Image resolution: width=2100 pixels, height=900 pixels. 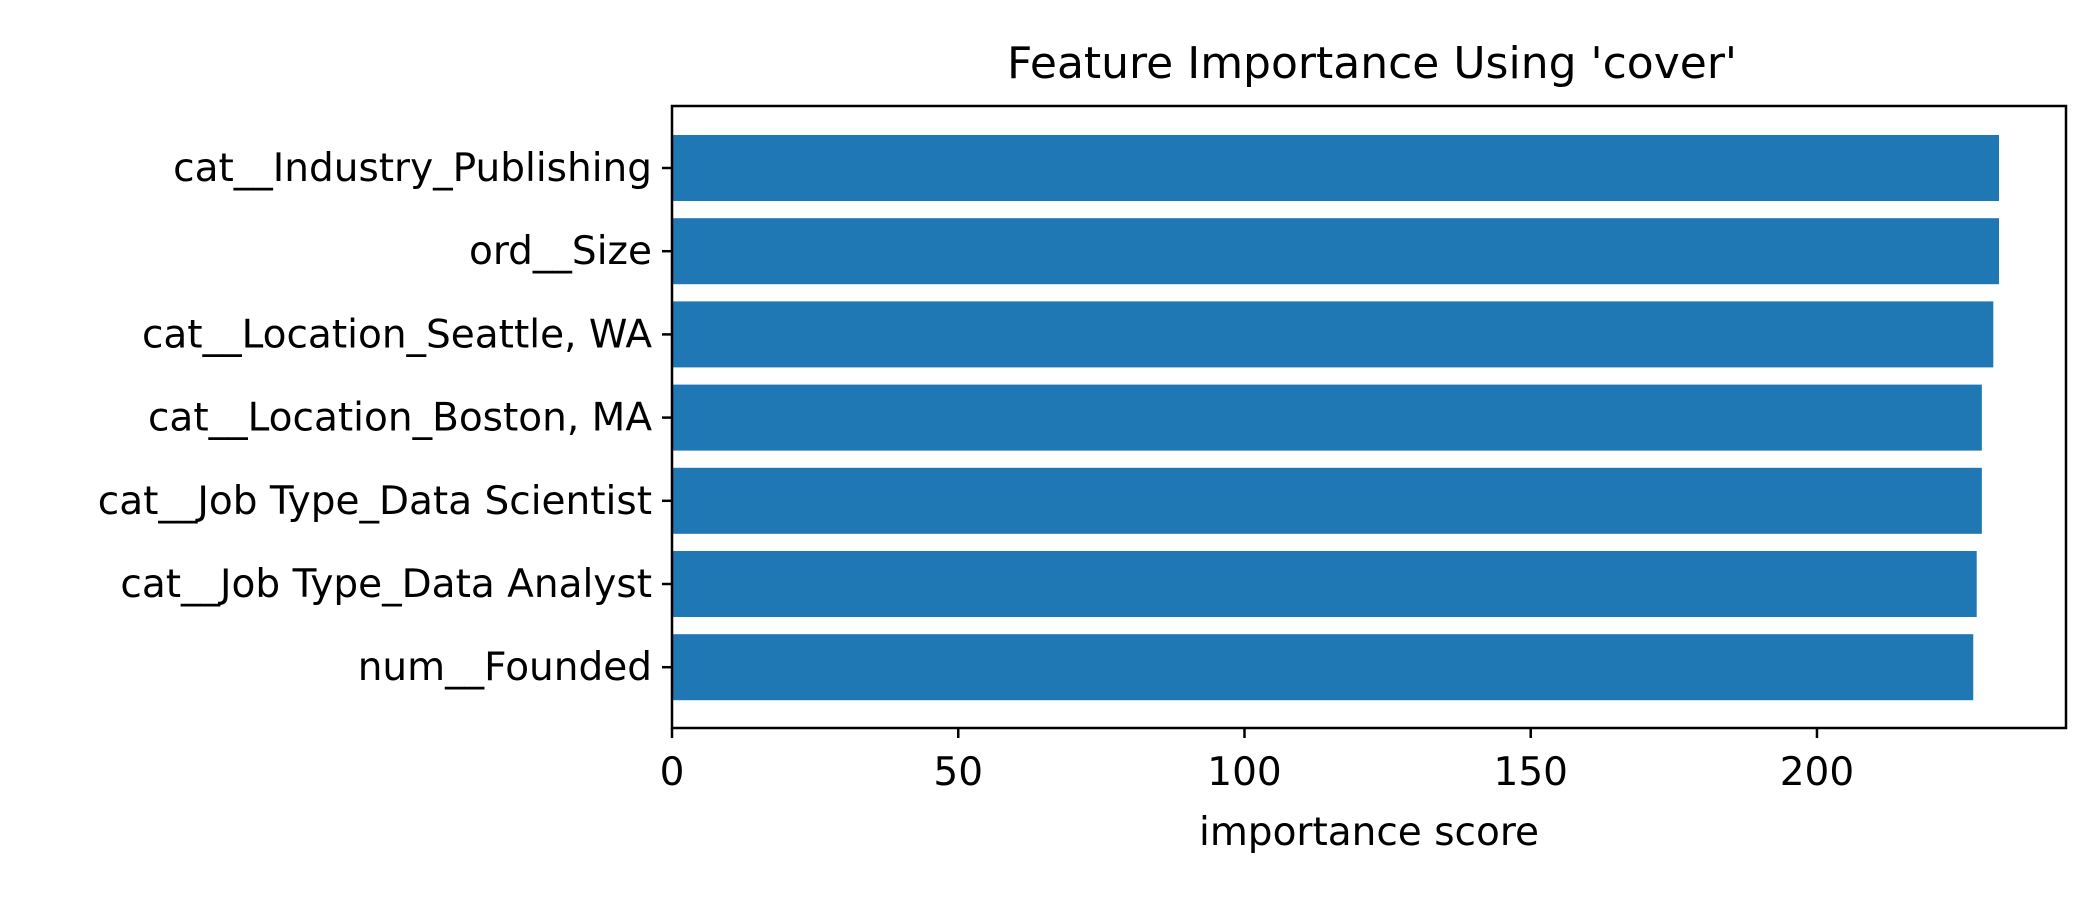 What do you see at coordinates (1336, 168) in the screenshot?
I see `bar-cat-industry-publishing` at bounding box center [1336, 168].